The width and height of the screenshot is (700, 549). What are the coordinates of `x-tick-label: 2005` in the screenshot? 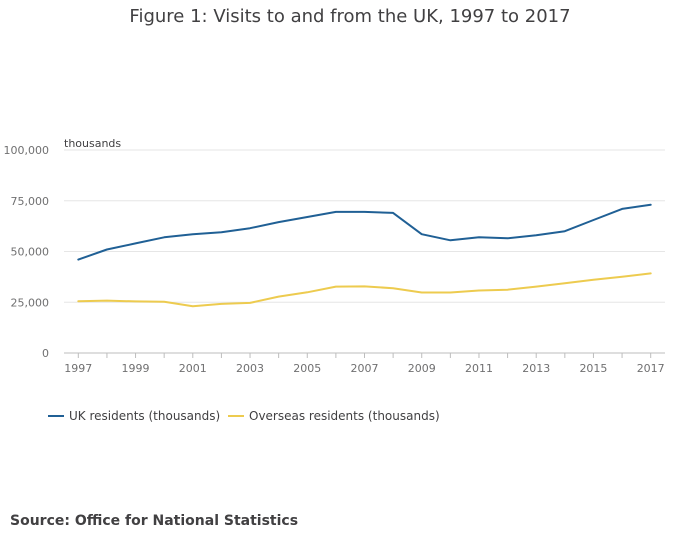 It's located at (307, 368).